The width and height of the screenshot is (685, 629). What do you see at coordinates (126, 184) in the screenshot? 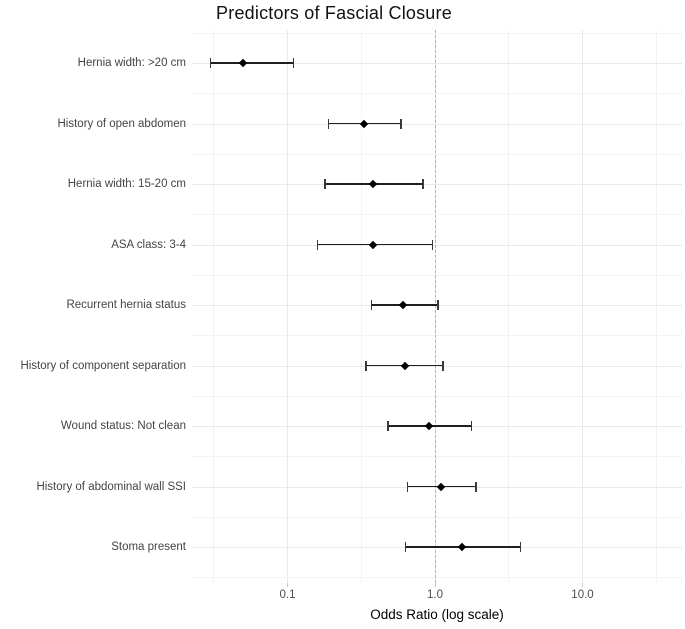
I see `row-label: Hernia width: 15-20 cm` at bounding box center [126, 184].